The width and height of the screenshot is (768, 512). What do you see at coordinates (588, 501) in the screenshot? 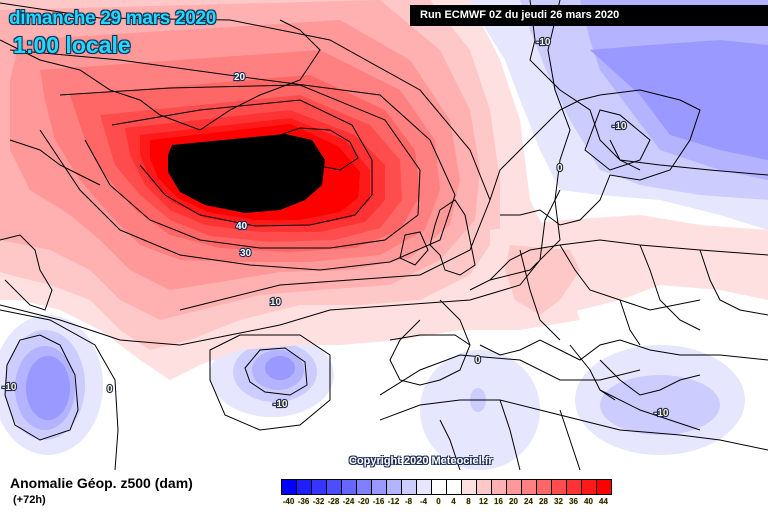
I see `colorbar-tick-label: 40` at bounding box center [588, 501].